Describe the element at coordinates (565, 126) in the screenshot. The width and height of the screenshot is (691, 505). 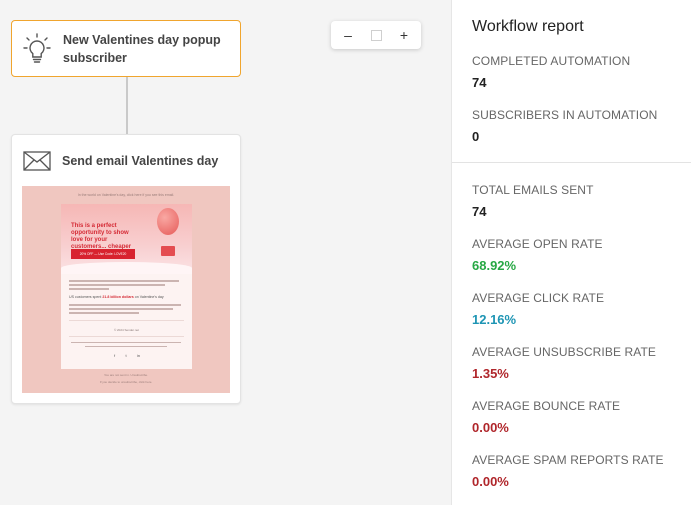
I see `stat-subscribers-in-automation: SUBSCRIBERS IN AUTOMATION 0` at that location.